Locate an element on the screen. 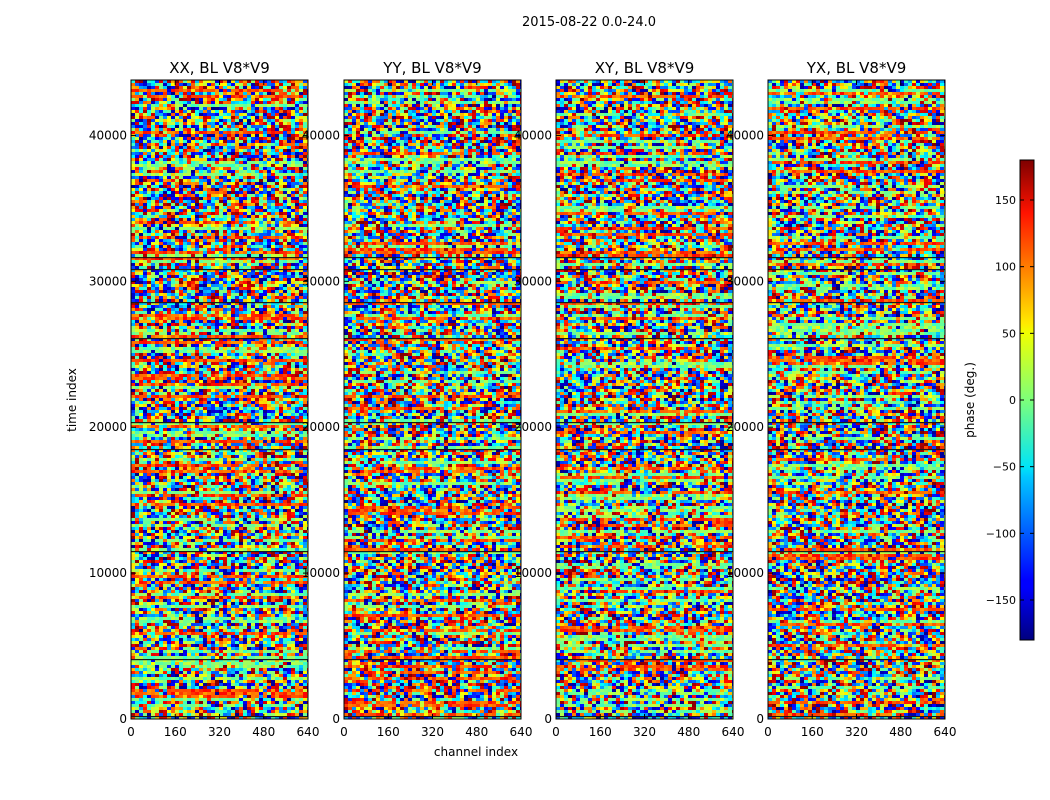 The image size is (1050, 800). x-axis-label: channel index is located at coordinates (476, 752).